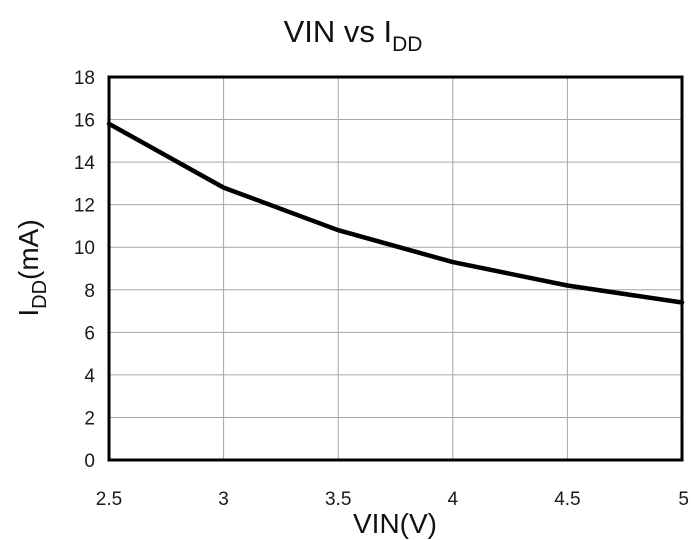 Image resolution: width=691 pixels, height=540 pixels. What do you see at coordinates (89, 291) in the screenshot?
I see `y-tick-label: 8` at bounding box center [89, 291].